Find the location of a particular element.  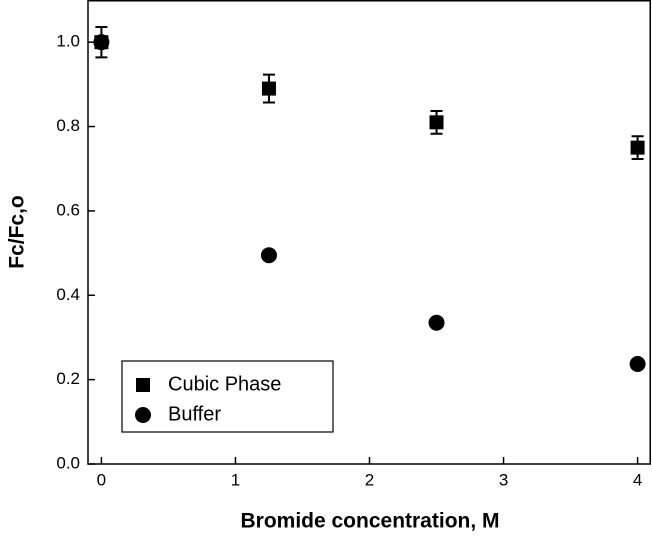

x-tick-label: 2 is located at coordinates (369, 479).